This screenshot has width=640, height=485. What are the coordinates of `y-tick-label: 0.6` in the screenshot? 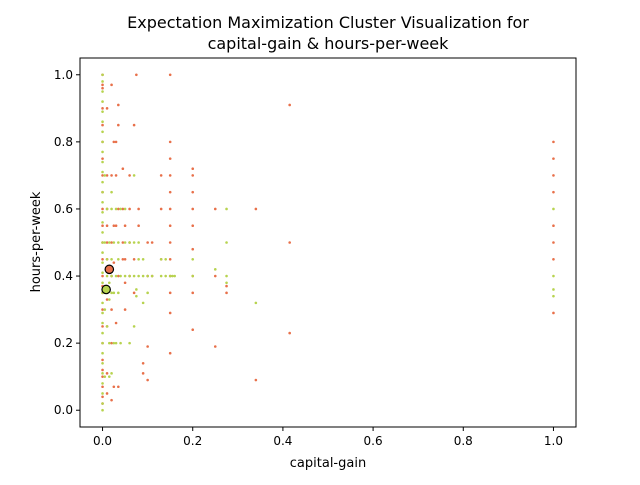 It's located at (63, 209).